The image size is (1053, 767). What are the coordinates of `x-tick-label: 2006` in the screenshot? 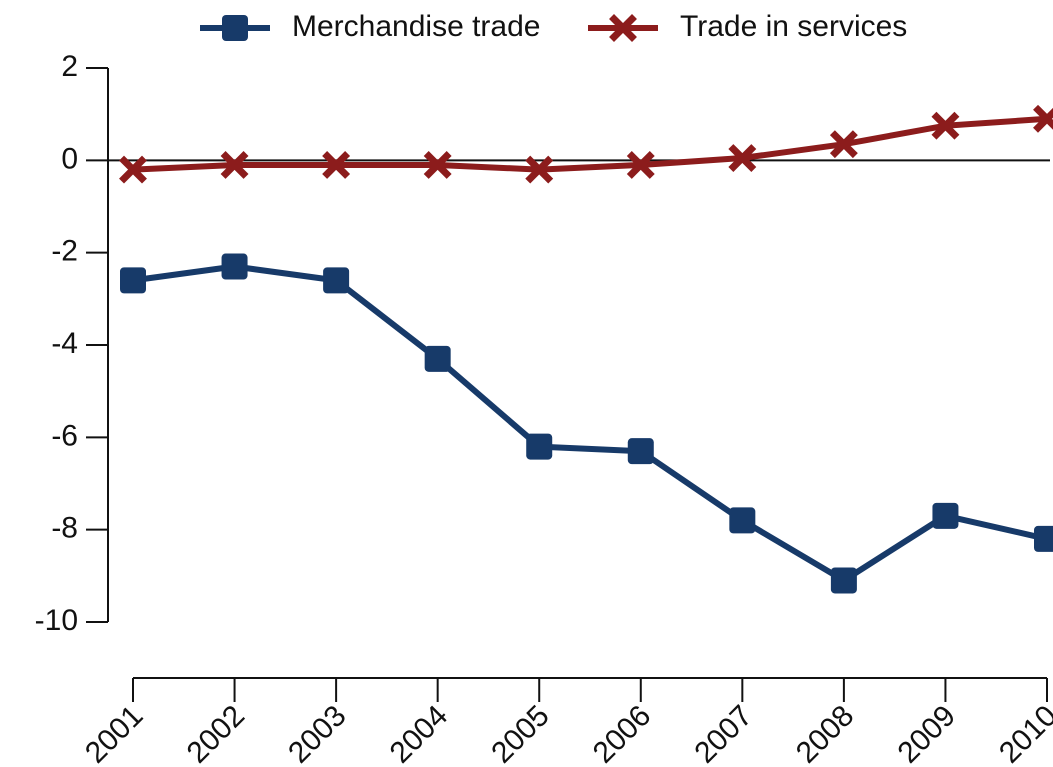 It's located at (622, 733).